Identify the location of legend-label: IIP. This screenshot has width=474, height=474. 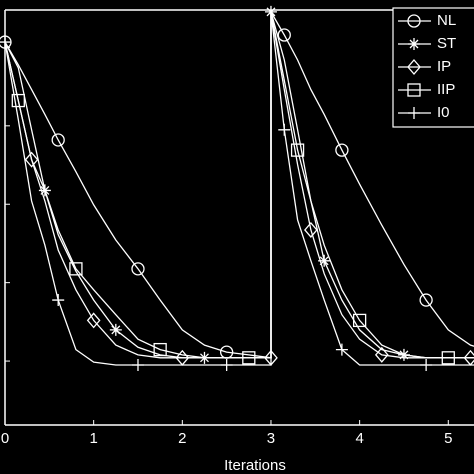
(446, 89).